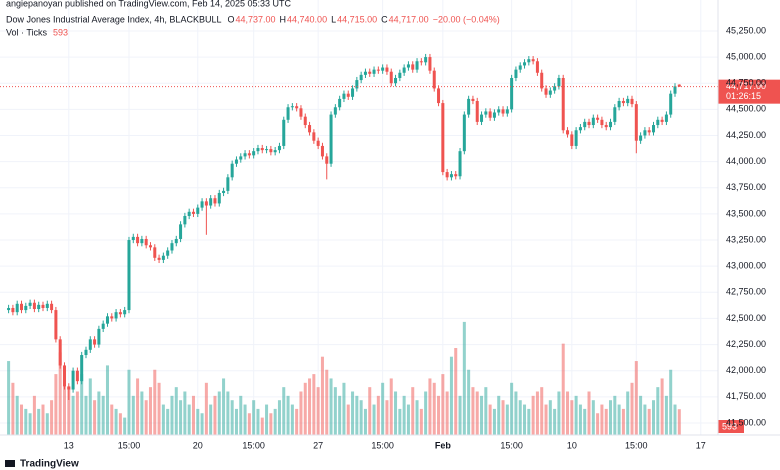 The image size is (780, 470). Describe the element at coordinates (60, 32) in the screenshot. I see `volume-legend-value: 593` at that location.